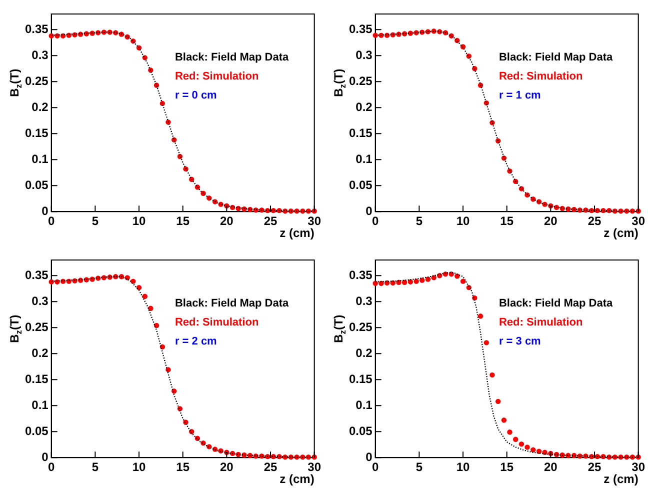 Image resolution: width=648 pixels, height=493 pixels. What do you see at coordinates (196, 342) in the screenshot?
I see `annotation: r = 2 cm` at bounding box center [196, 342].